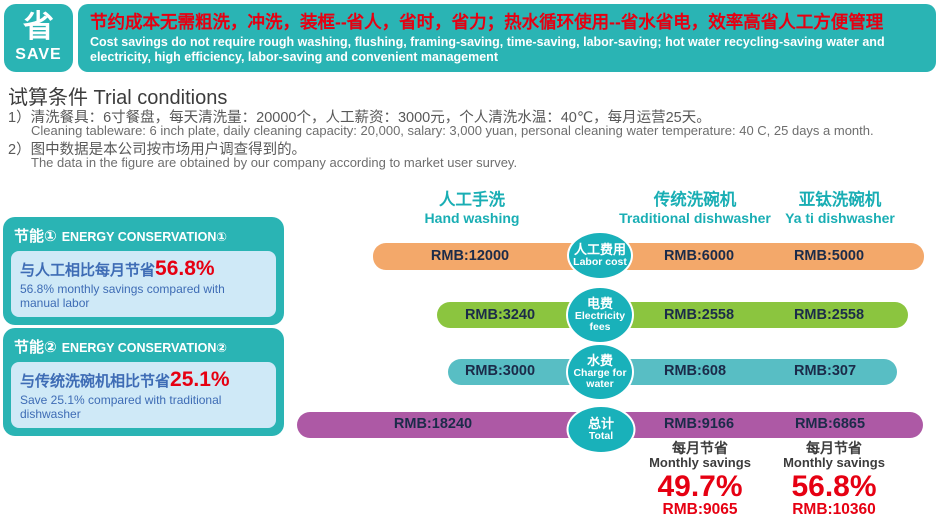 Image resolution: width=940 pixels, height=518 pixels. I want to click on monthly-savings-traditional: 每月节省 Monthly savings 49.7% RMB:9065, so click(700, 479).